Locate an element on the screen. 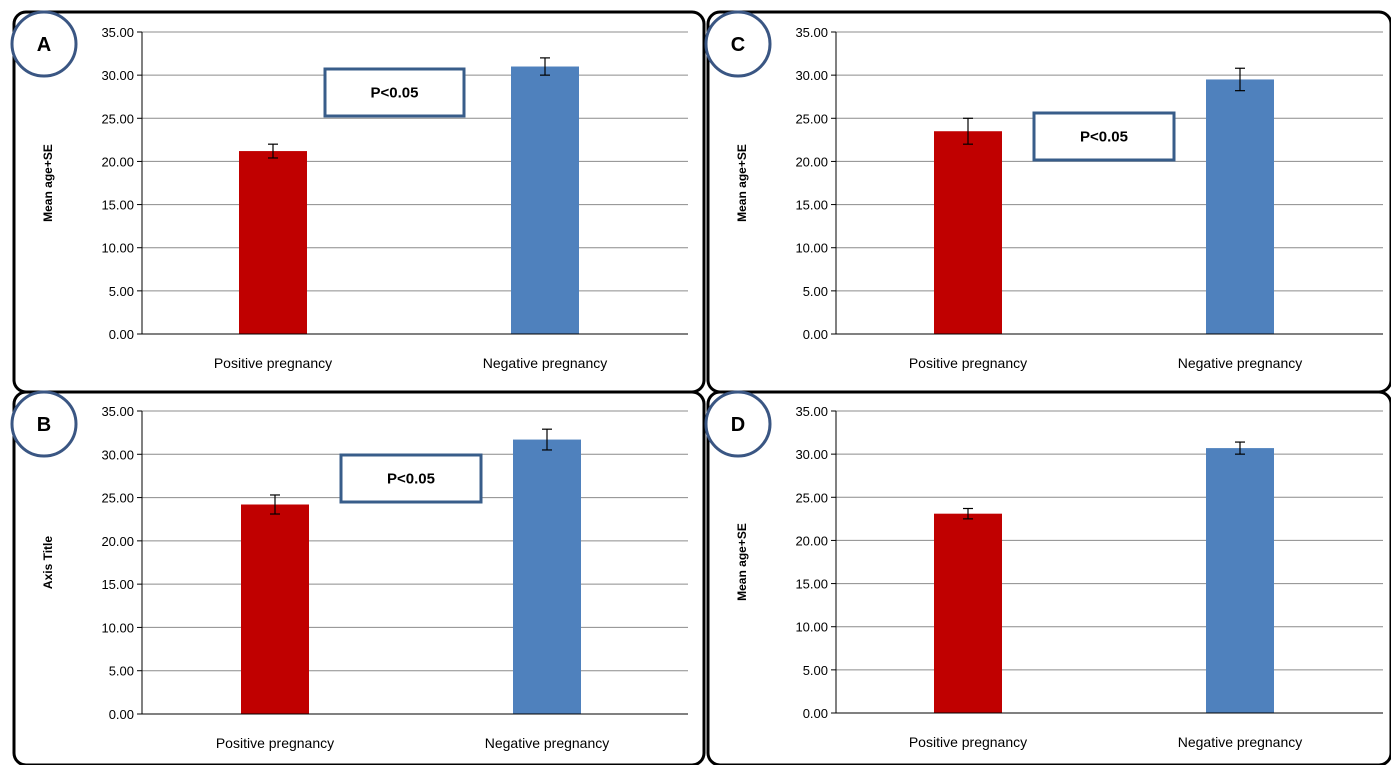  panel-letter: A is located at coordinates (44, 45).